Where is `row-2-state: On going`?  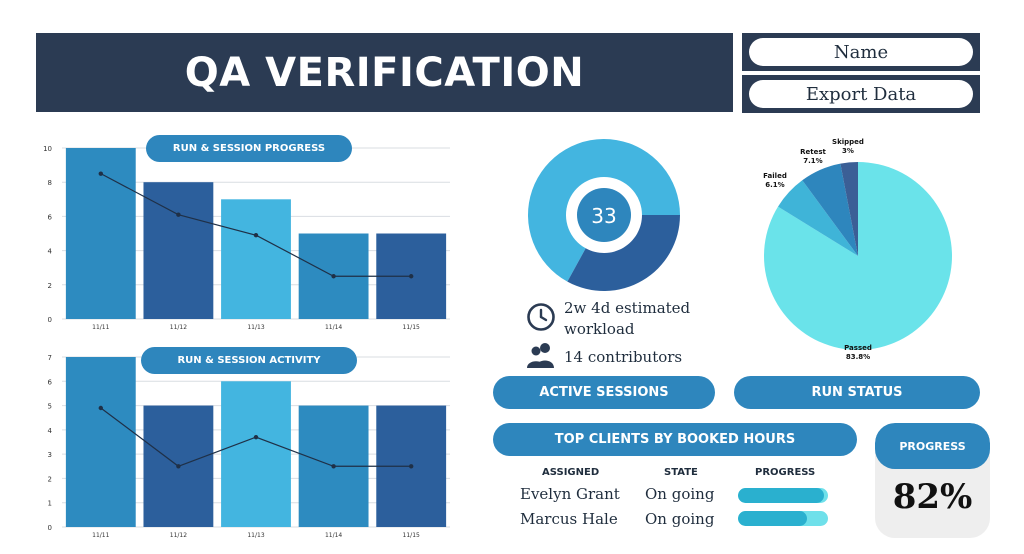
row-2-state: On going is located at coordinates (680, 519).